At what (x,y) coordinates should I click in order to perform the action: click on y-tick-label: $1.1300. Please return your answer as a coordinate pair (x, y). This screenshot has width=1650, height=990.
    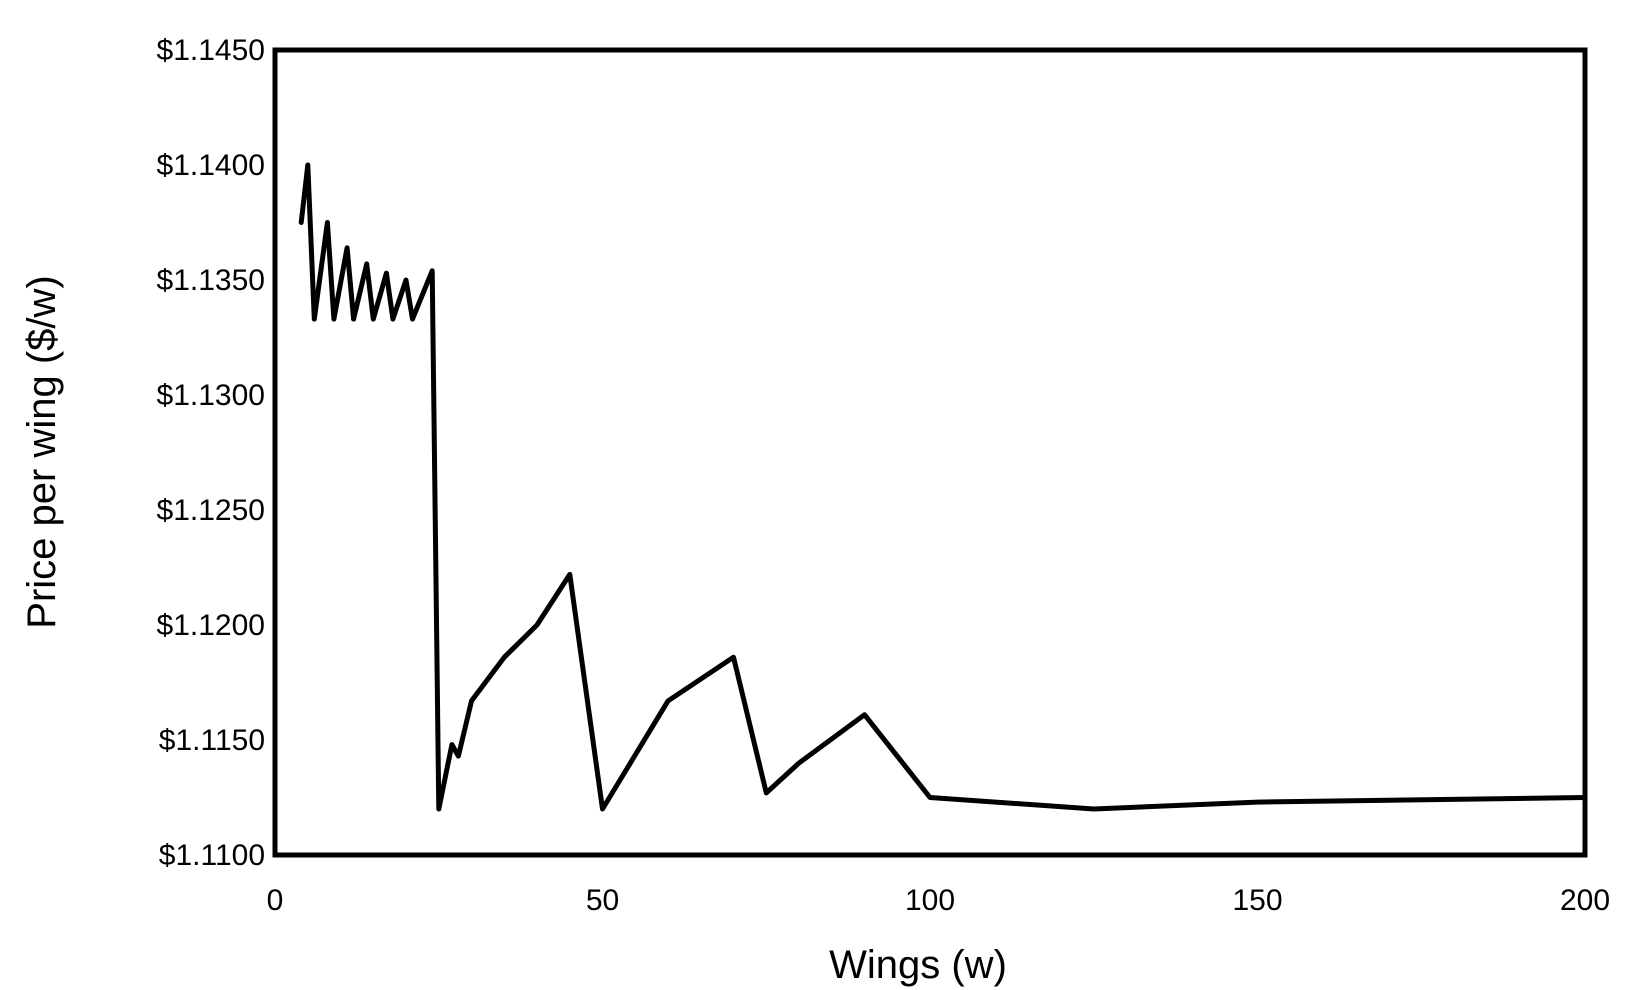
    Looking at the image, I should click on (211, 395).